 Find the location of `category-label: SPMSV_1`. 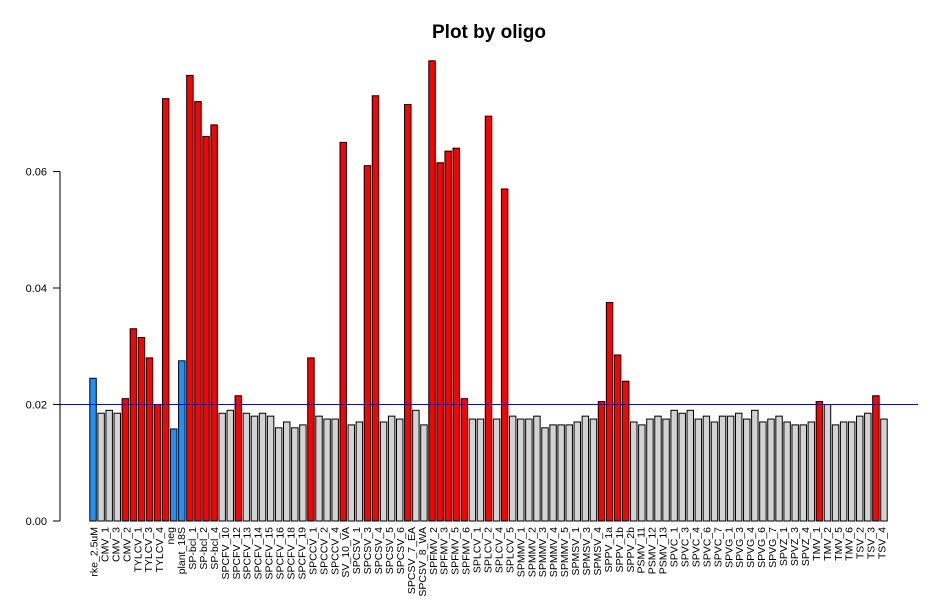

category-label: SPMSV_1 is located at coordinates (576, 551).